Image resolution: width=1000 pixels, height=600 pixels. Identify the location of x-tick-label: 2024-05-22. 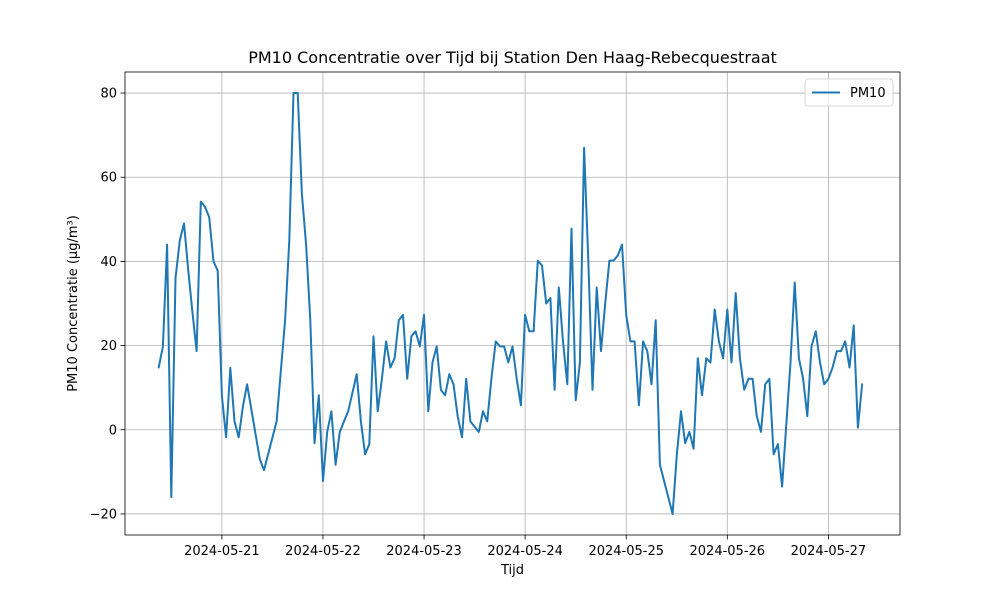
(323, 551).